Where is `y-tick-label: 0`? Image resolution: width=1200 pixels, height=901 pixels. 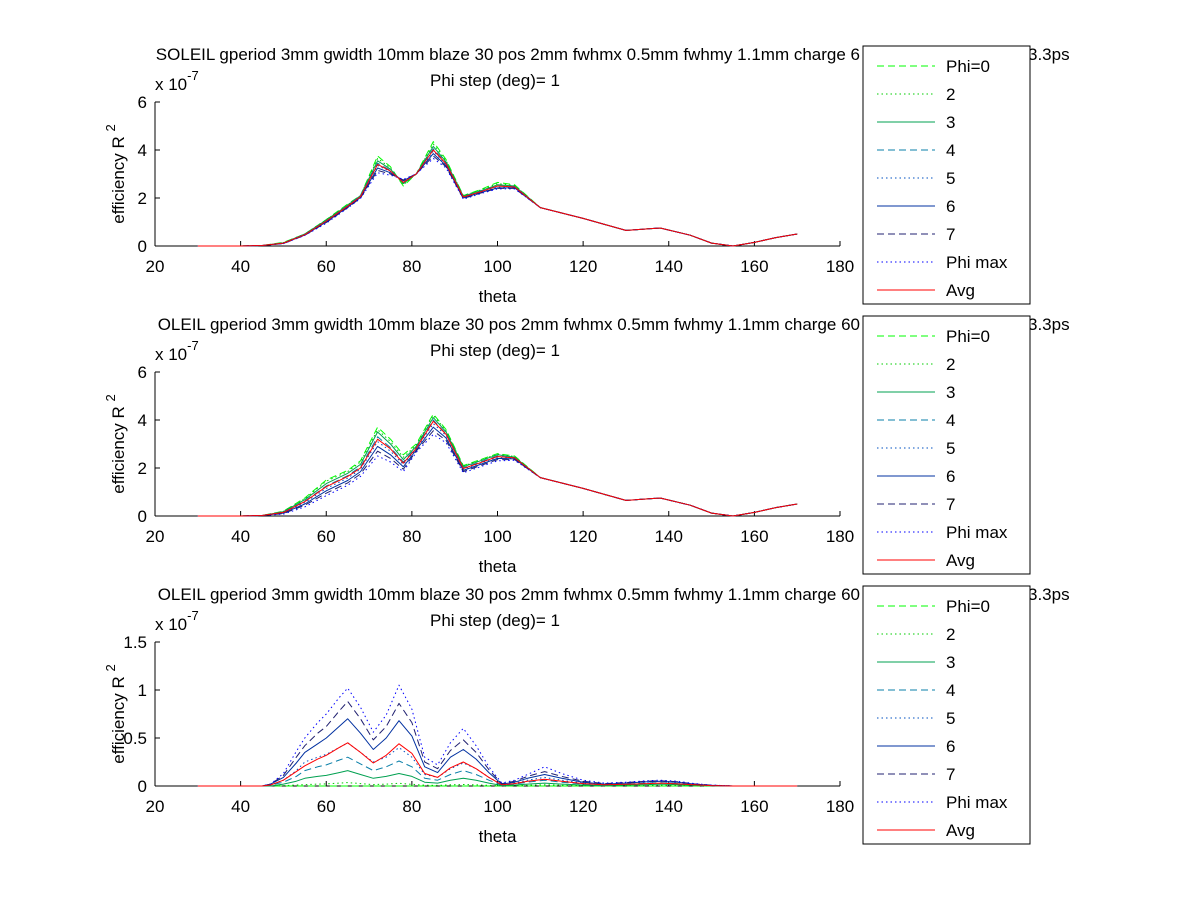 y-tick-label: 0 is located at coordinates (142, 786).